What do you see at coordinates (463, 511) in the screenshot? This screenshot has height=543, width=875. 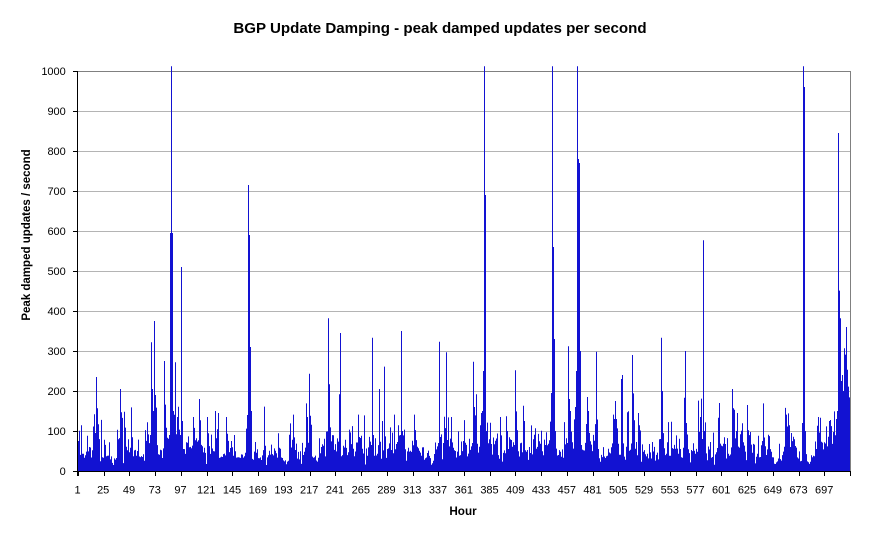 I see `svg-text: Hour` at bounding box center [463, 511].